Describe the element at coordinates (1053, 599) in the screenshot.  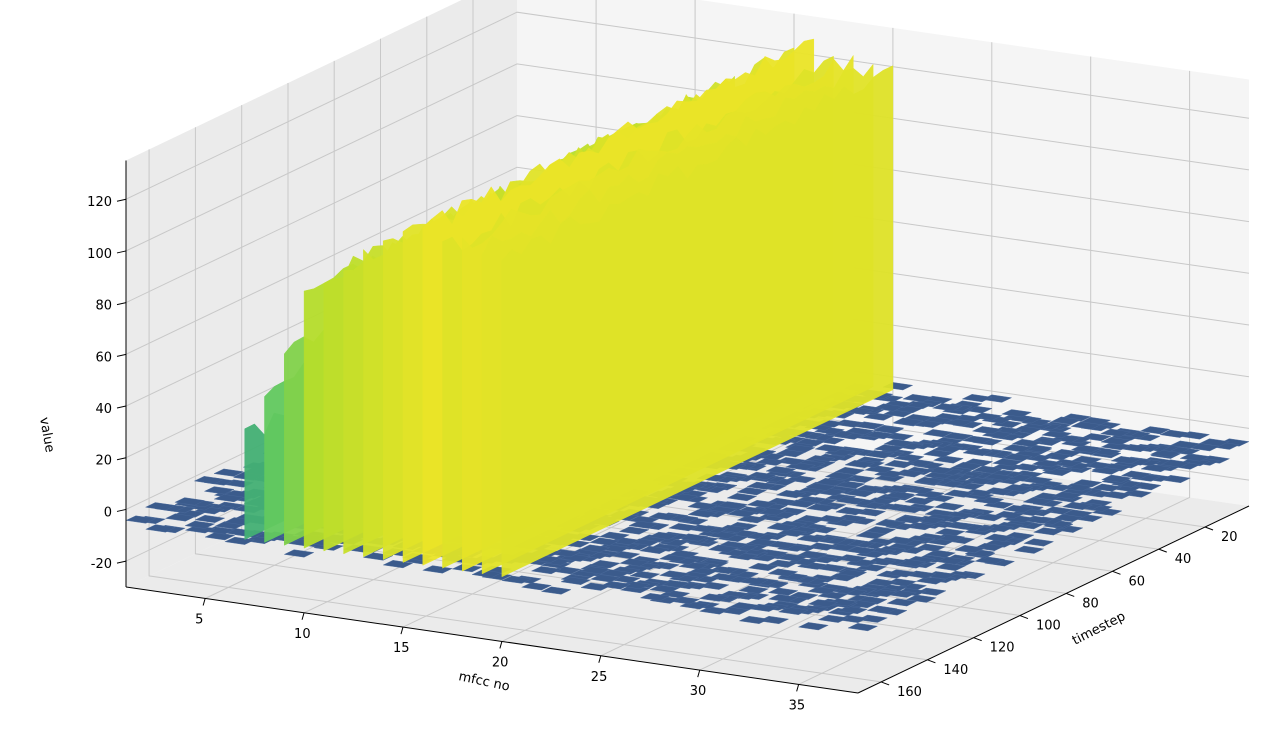
I see `y-axis-line` at that location.